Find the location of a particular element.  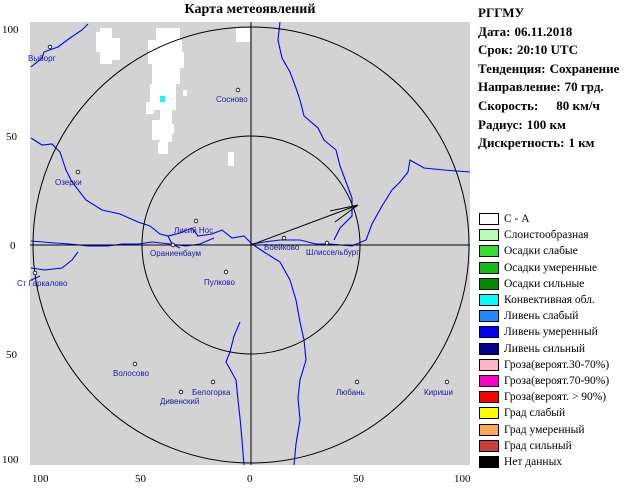

legend-item: Град слабый is located at coordinates (558, 413).